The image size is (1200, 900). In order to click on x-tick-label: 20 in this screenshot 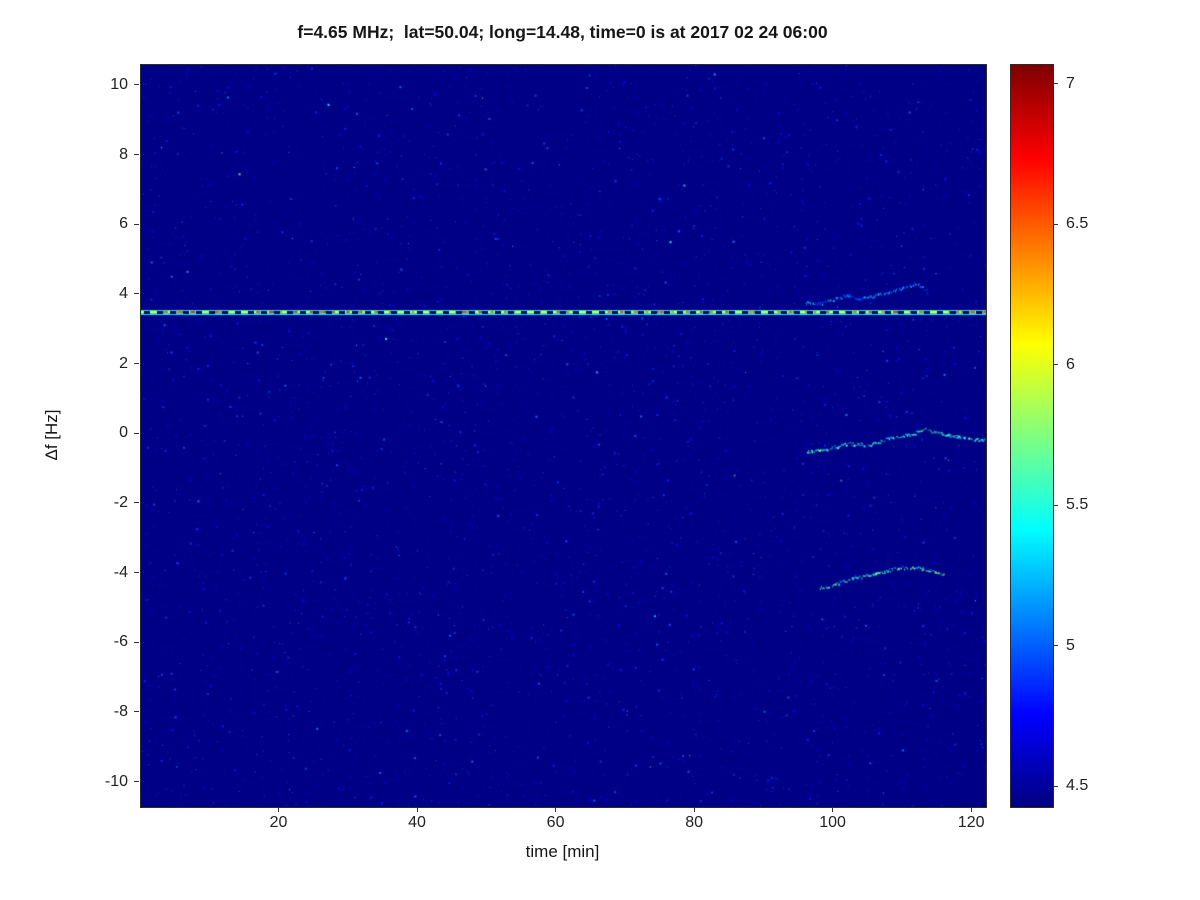, I will do `click(278, 822)`.